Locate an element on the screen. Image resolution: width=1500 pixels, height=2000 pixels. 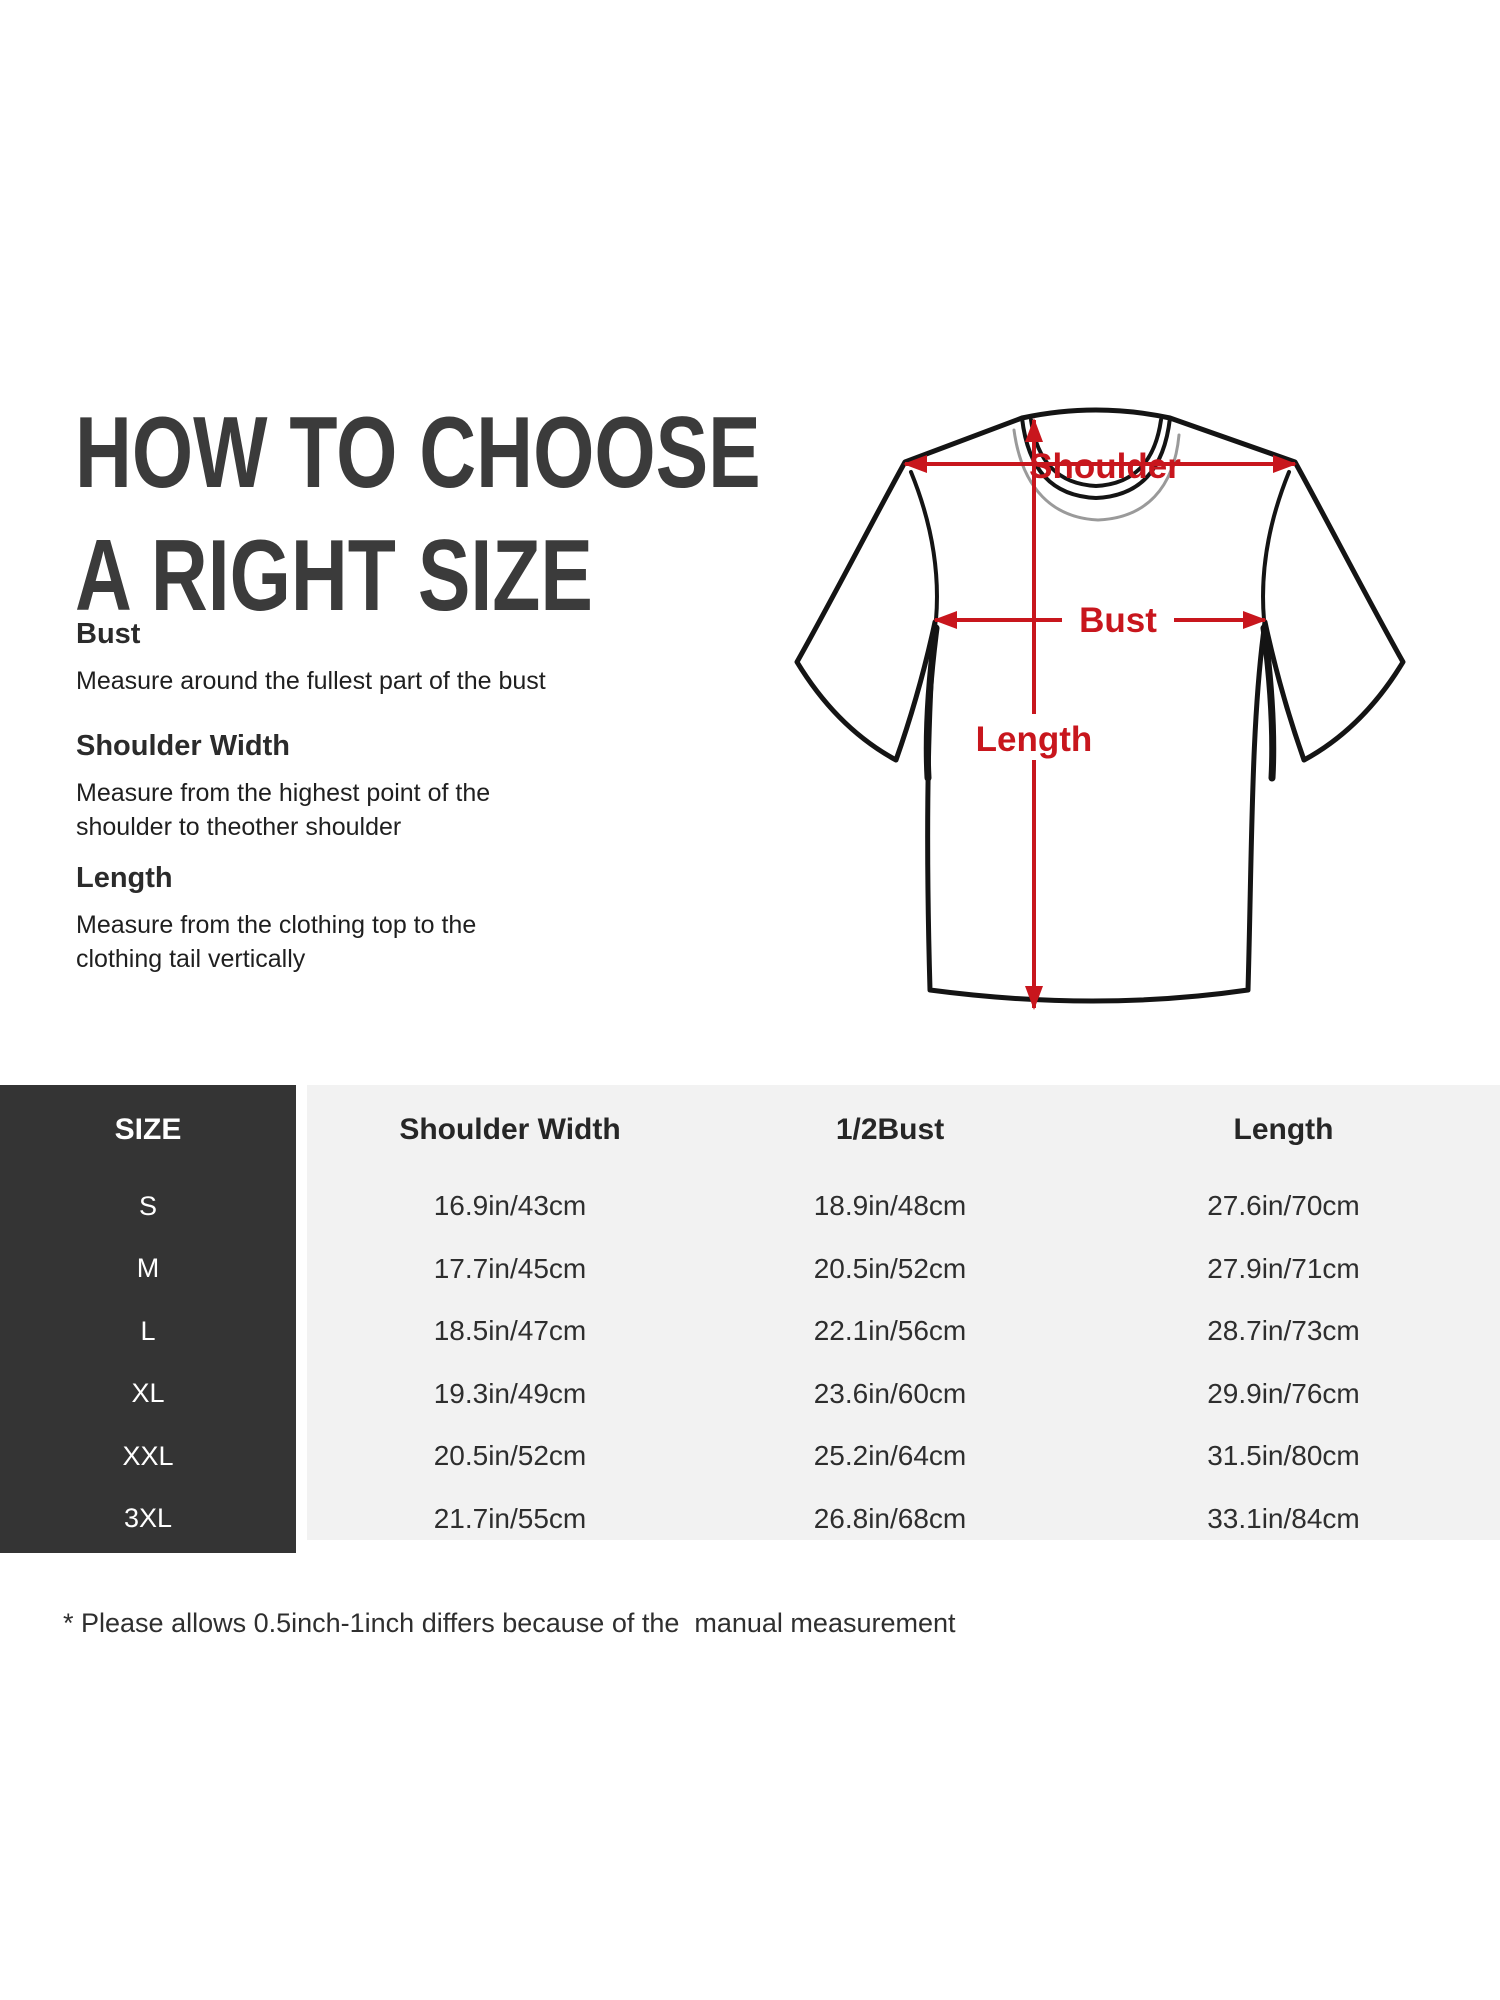
shoulder-description-line2: shoulder to theother shoulder is located at coordinates (239, 827).